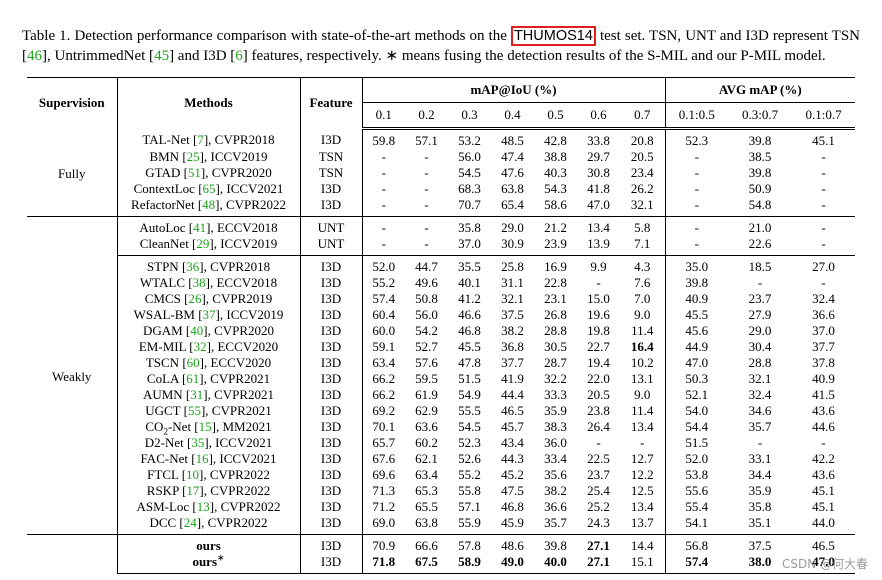  Describe the element at coordinates (697, 346) in the screenshot. I see `value-cell: 44.9` at that location.